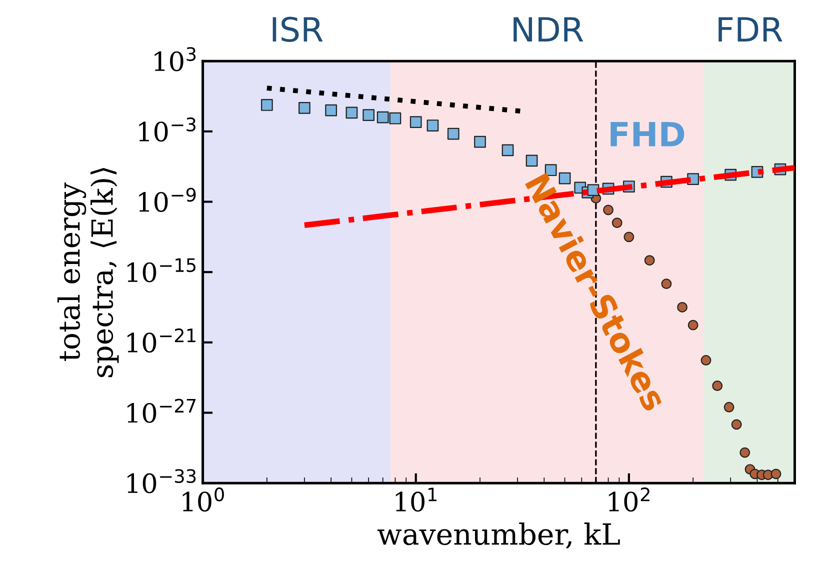  Describe the element at coordinates (629, 499) in the screenshot. I see `x-tick-label: 10$^{2}$` at that location.